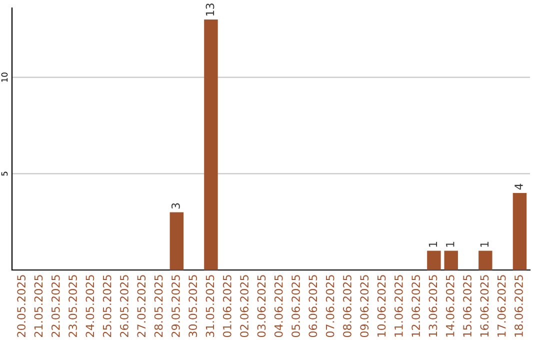  What do you see at coordinates (364, 306) in the screenshot?
I see `x-tick-label: 09.06.2025` at bounding box center [364, 306].